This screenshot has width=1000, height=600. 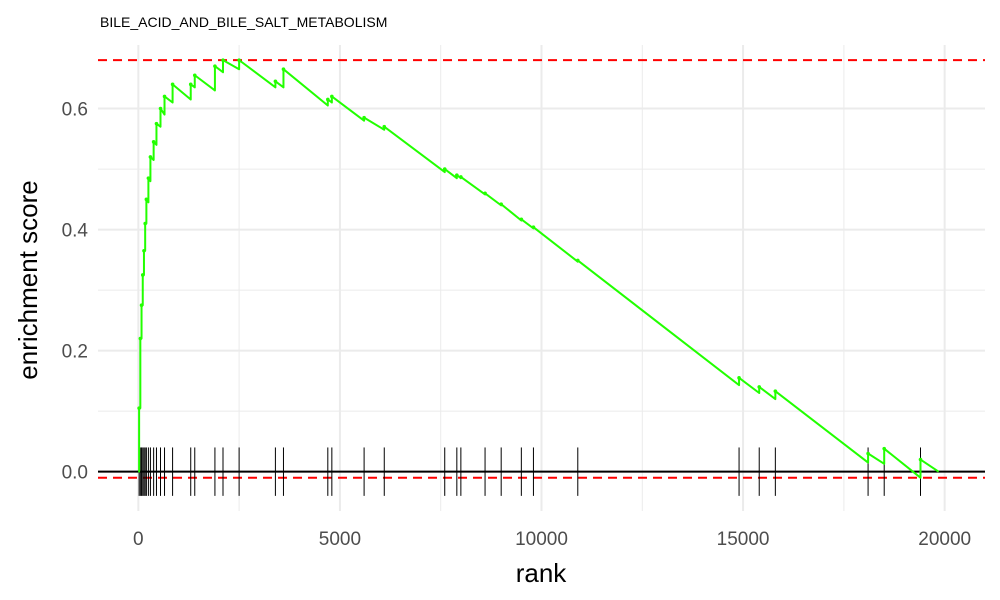 I want to click on gene-hit-ticks, so click(x=529, y=471).